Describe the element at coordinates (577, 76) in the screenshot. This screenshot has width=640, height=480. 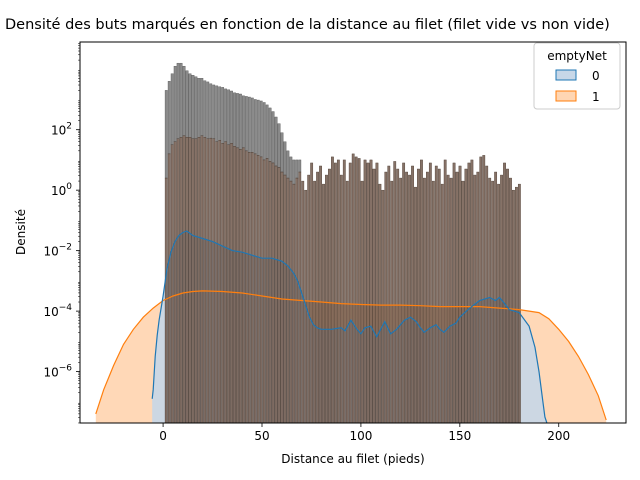
I see `legend: emptyNet 0 1` at that location.